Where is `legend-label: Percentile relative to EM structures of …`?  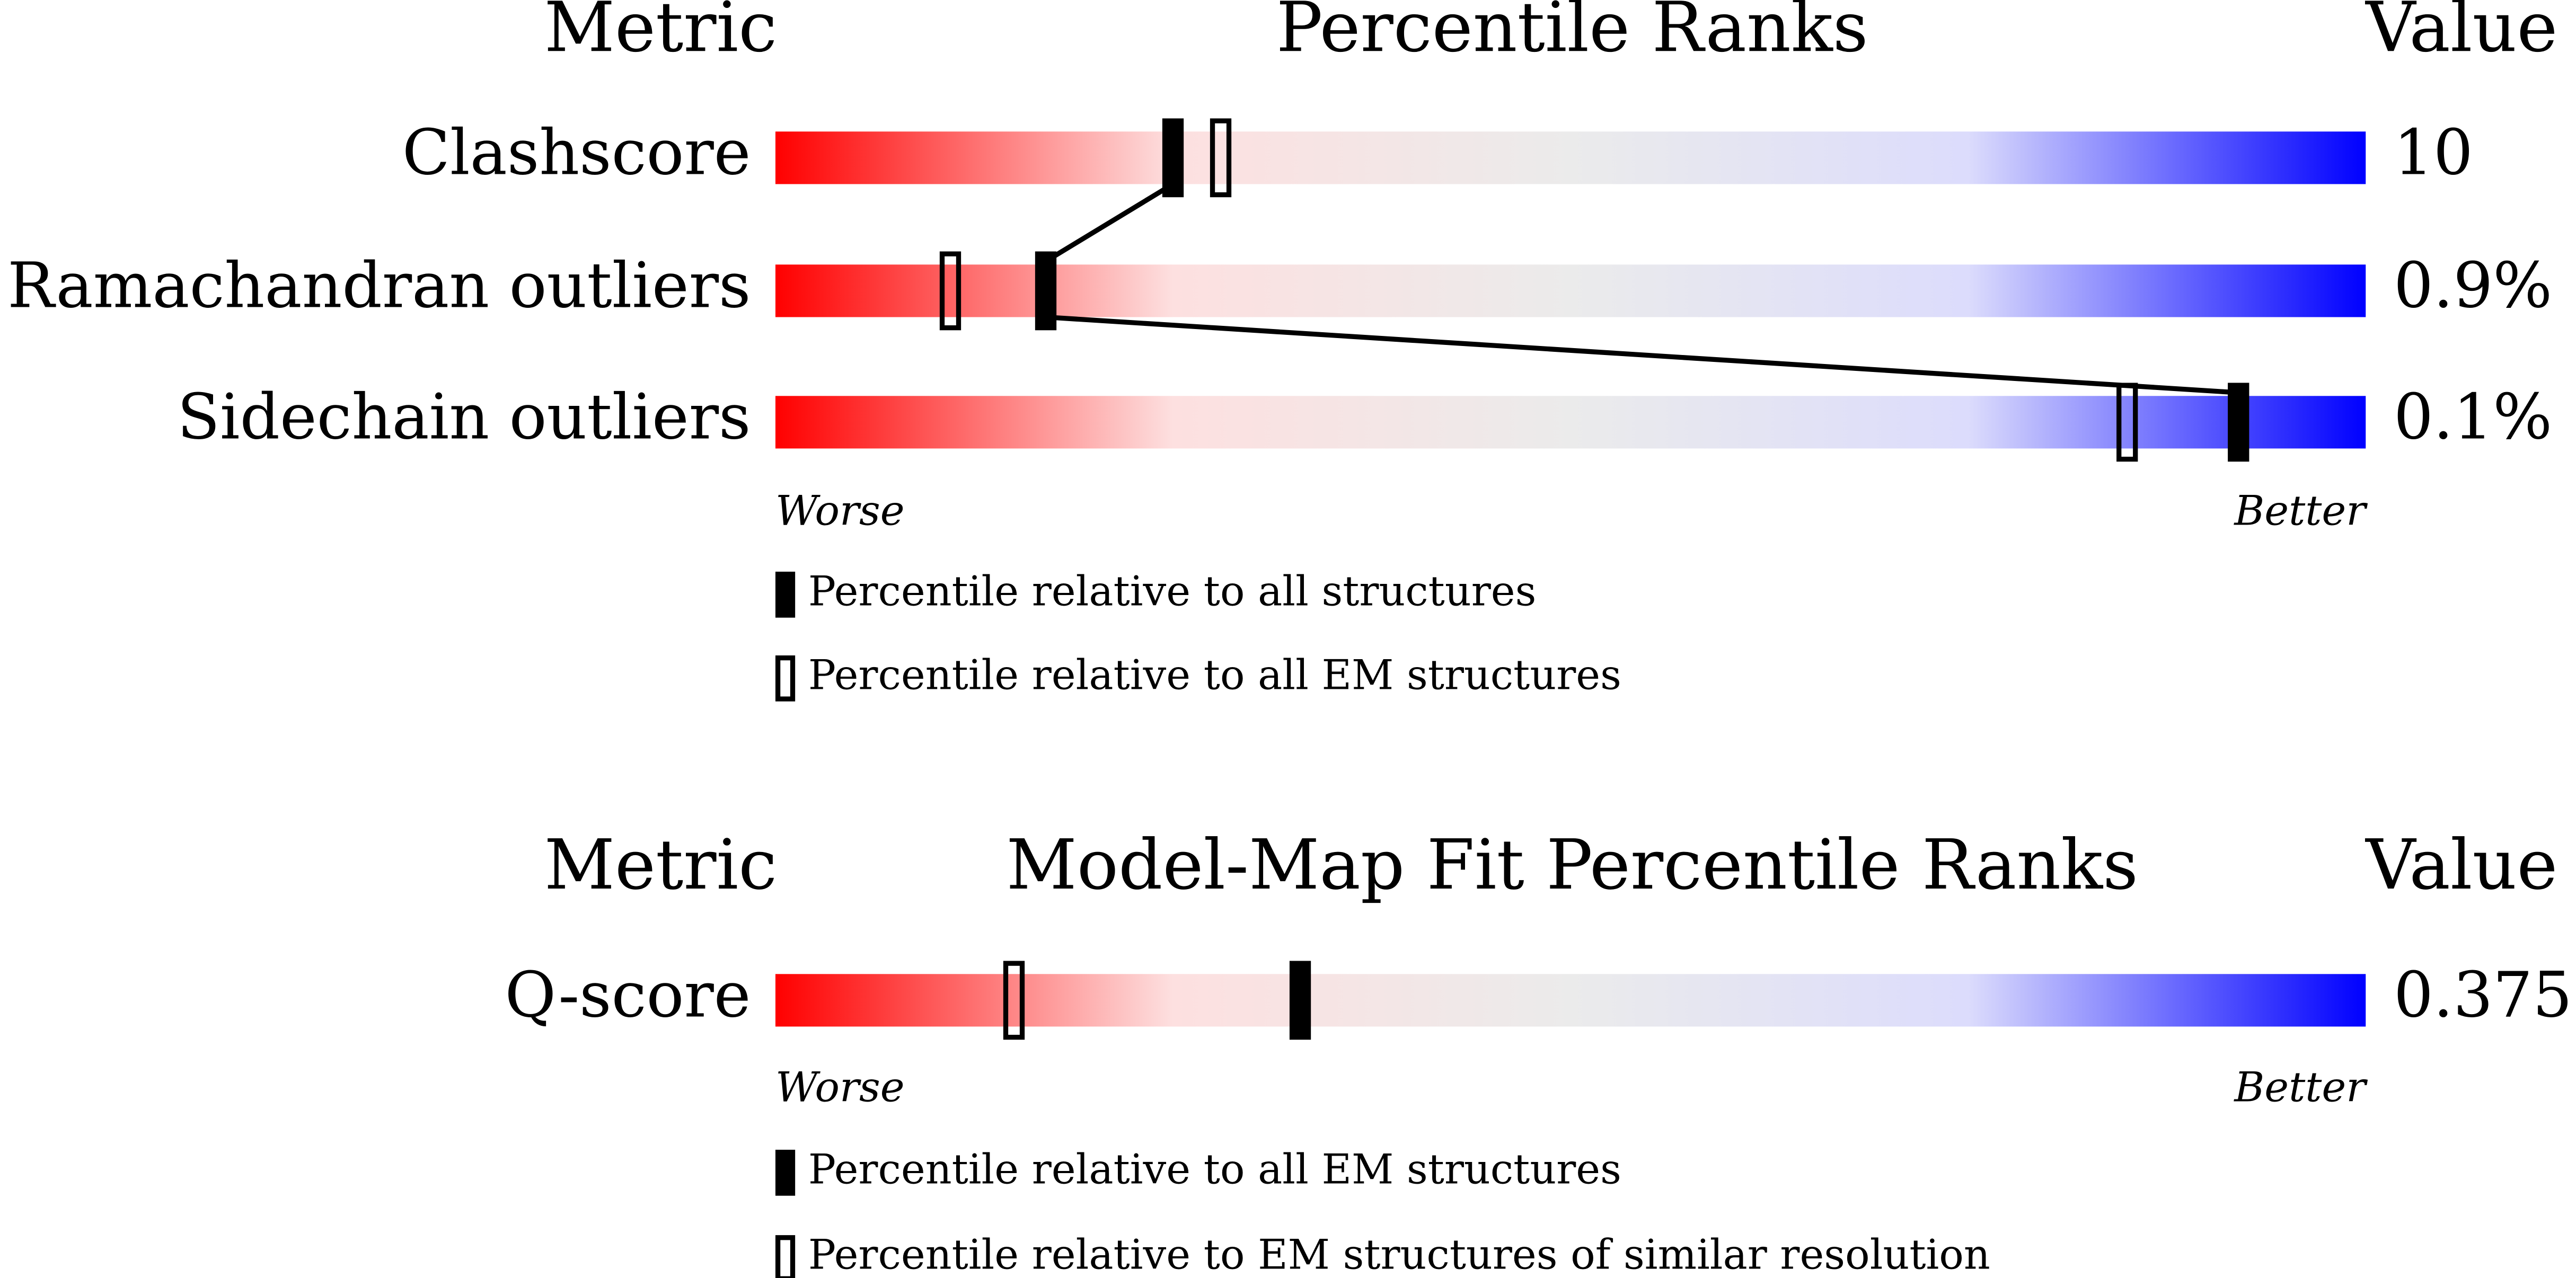
legend-label: Percentile relative to EM structures of … is located at coordinates (1399, 1254).